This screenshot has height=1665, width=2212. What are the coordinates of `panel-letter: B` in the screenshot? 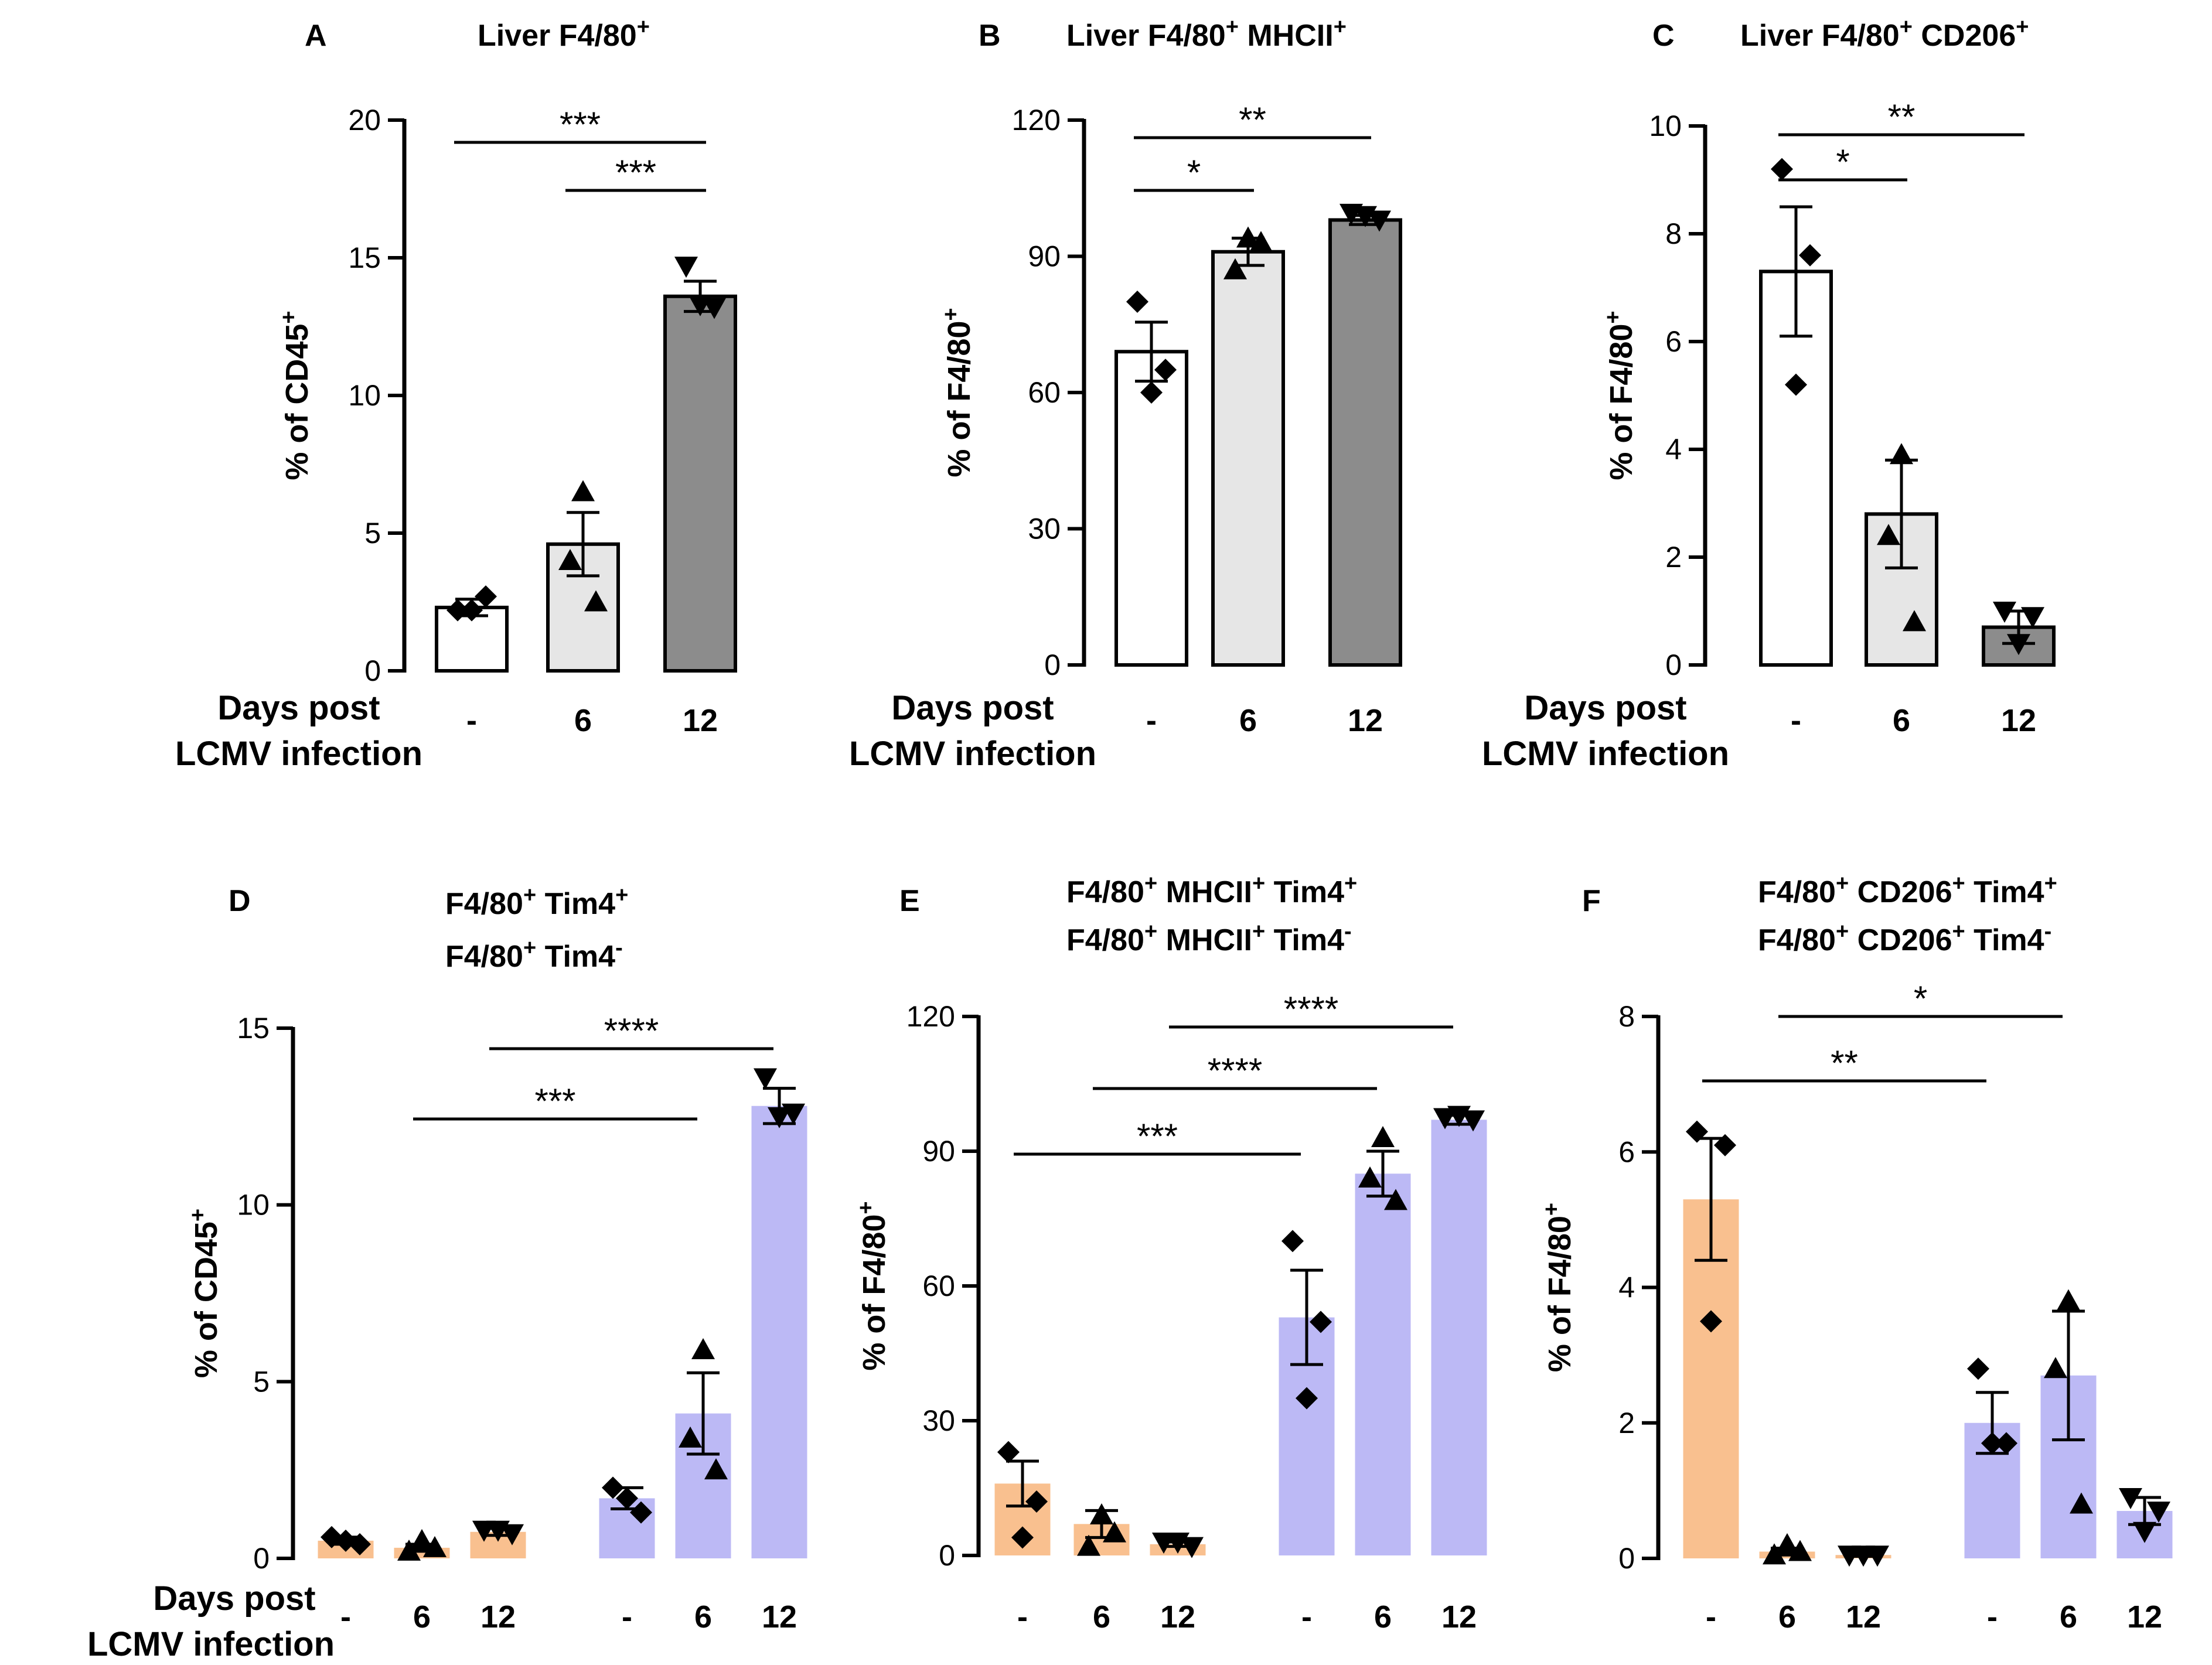 It's located at (990, 36).